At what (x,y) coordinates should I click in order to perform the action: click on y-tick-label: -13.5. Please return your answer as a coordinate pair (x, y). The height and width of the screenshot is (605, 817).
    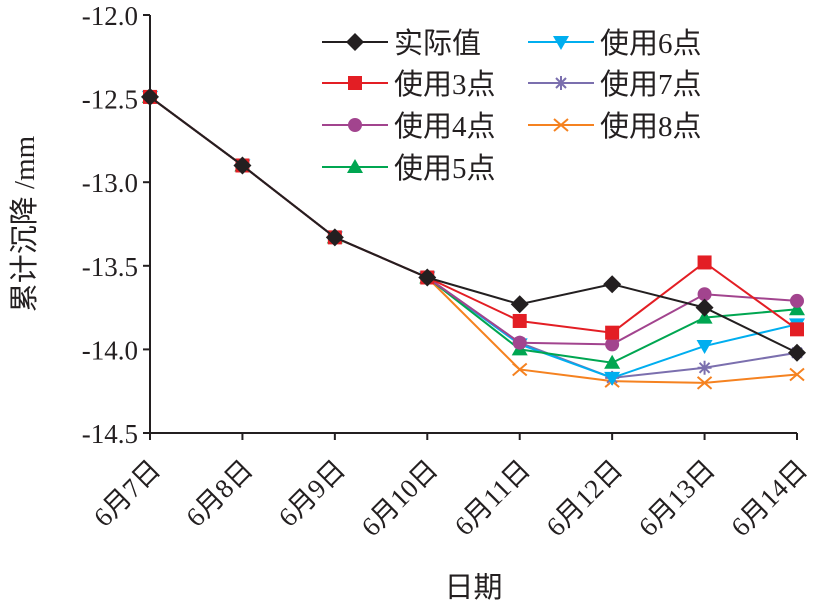
    Looking at the image, I should click on (110, 267).